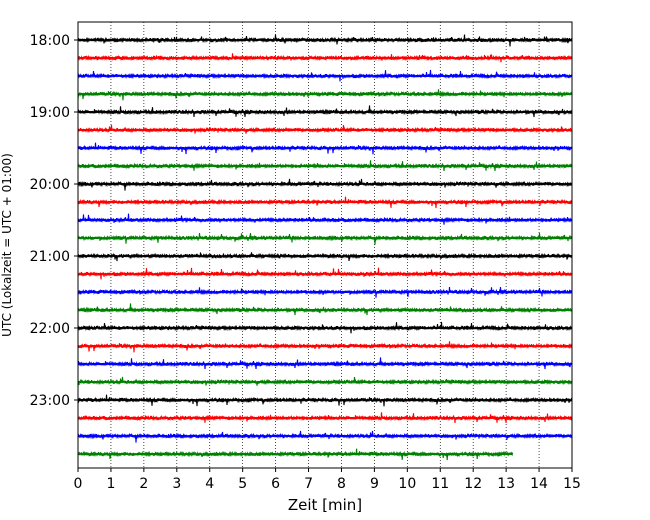  What do you see at coordinates (407, 484) in the screenshot?
I see `x-tick-label: 10` at bounding box center [407, 484].